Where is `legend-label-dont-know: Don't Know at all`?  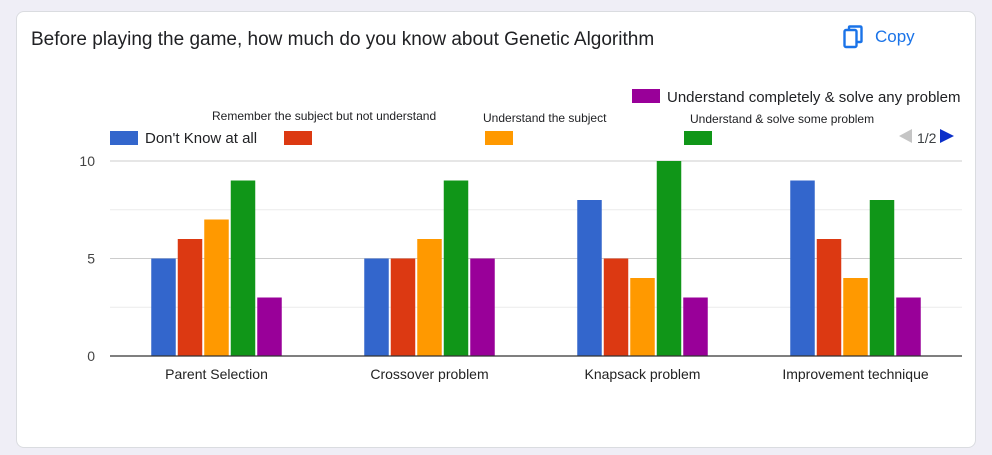
legend-label-dont-know: Don't Know at all is located at coordinates (201, 138).